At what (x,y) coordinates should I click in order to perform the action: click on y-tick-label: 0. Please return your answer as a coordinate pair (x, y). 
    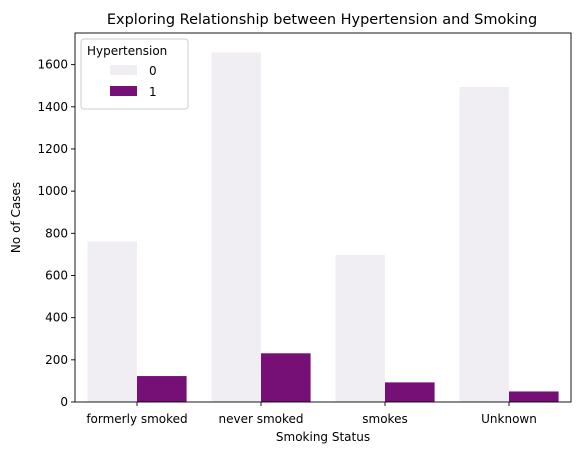
    Looking at the image, I should click on (64, 402).